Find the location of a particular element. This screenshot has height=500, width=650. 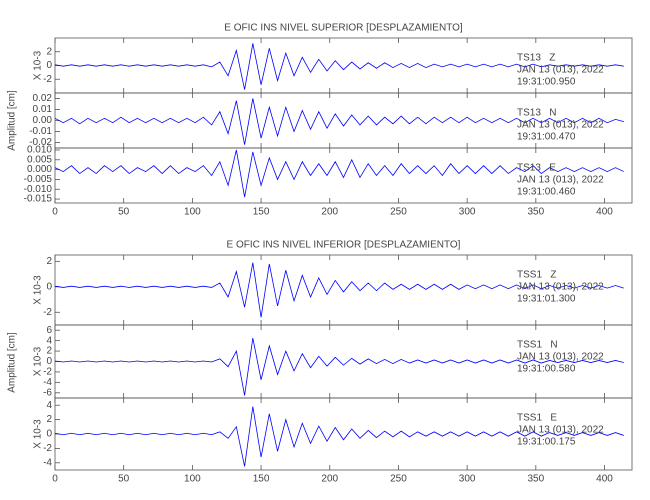

station-label: TS13 N is located at coordinates (536, 113).